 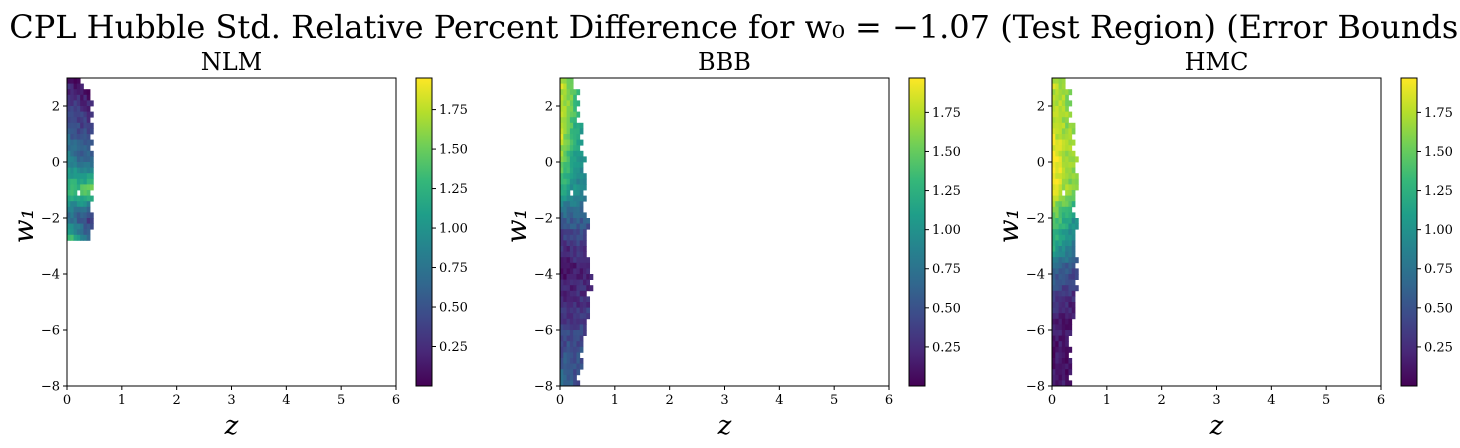 I want to click on y-tick-label: 2, so click(x=1041, y=107).